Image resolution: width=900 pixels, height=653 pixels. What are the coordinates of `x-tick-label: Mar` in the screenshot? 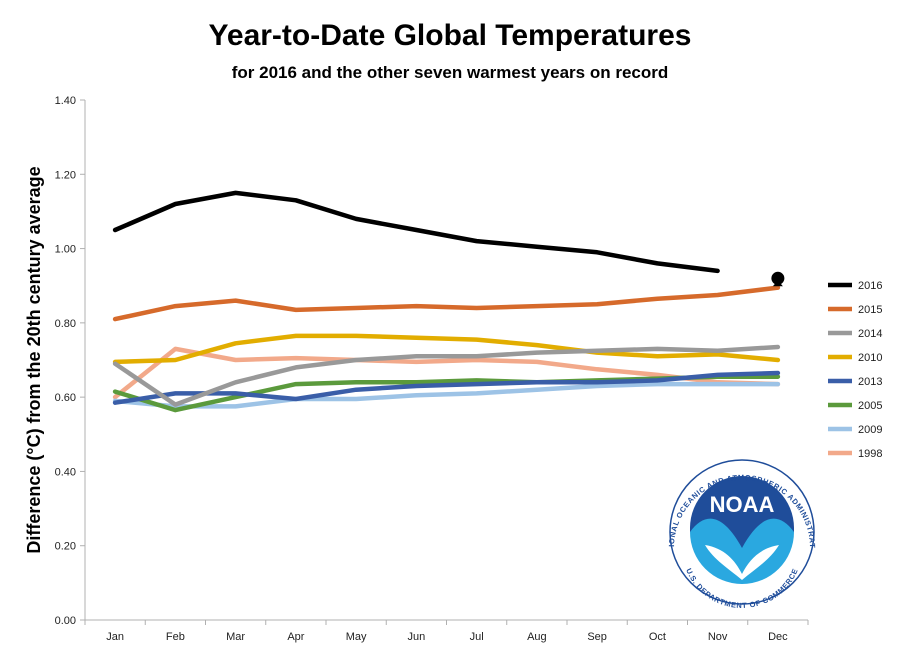 It's located at (235, 637).